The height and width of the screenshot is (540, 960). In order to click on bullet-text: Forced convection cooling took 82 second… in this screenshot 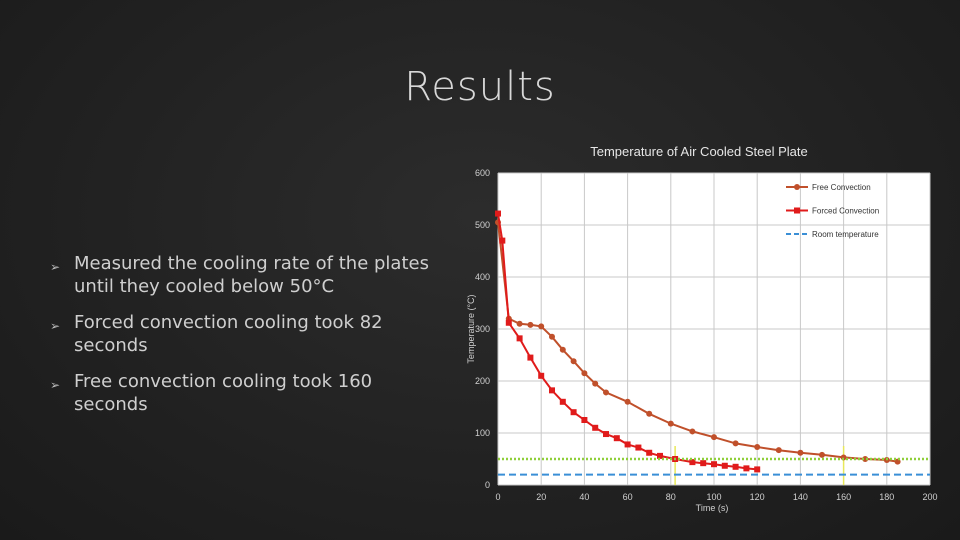, I will do `click(228, 334)`.